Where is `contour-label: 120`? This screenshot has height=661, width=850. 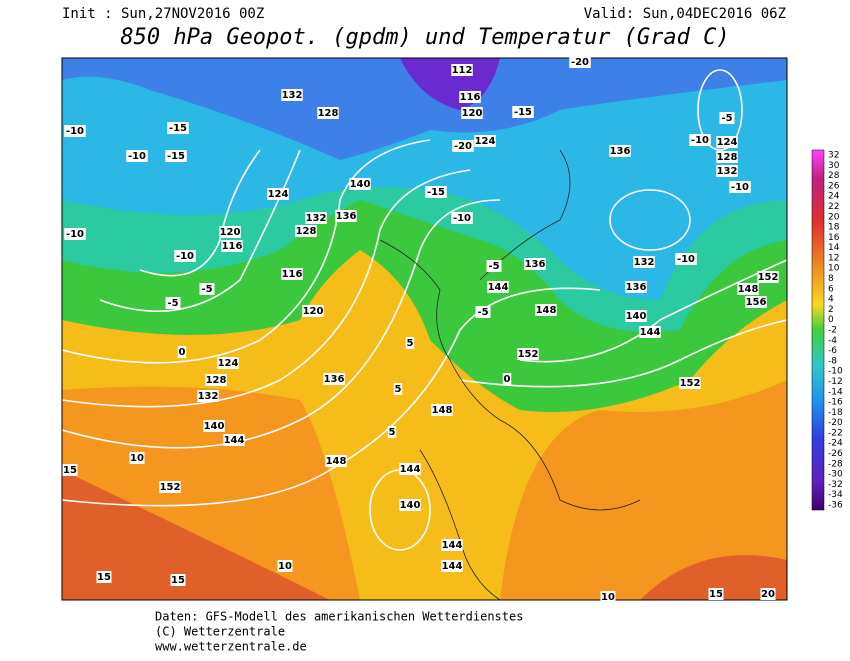 contour-label: 120 is located at coordinates (313, 311).